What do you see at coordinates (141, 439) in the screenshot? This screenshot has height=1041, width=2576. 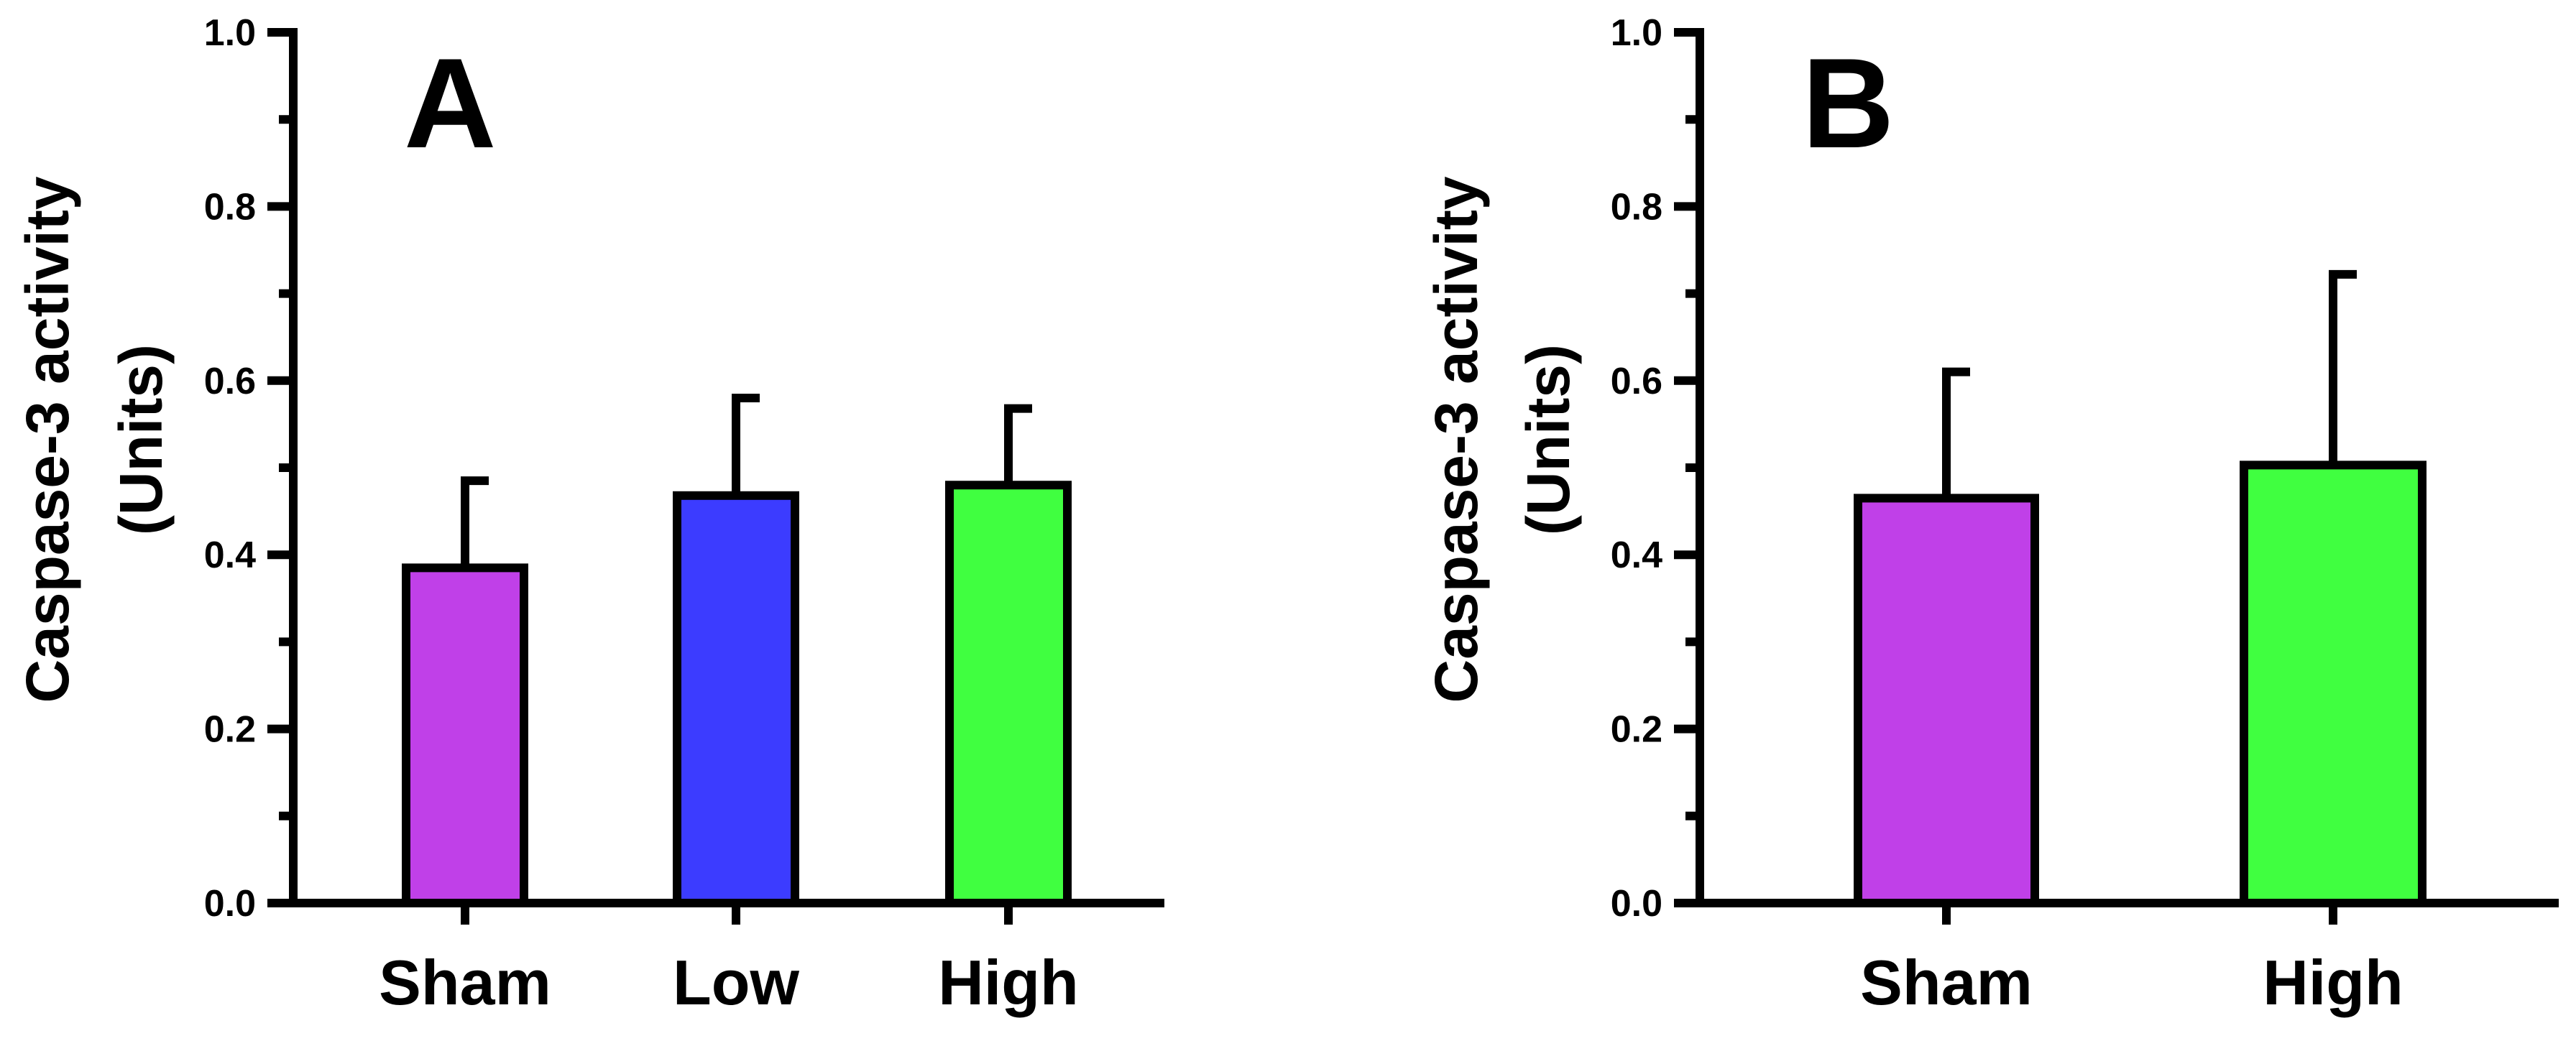 I see `panel-a-ylabel-line2: (Units)` at bounding box center [141, 439].